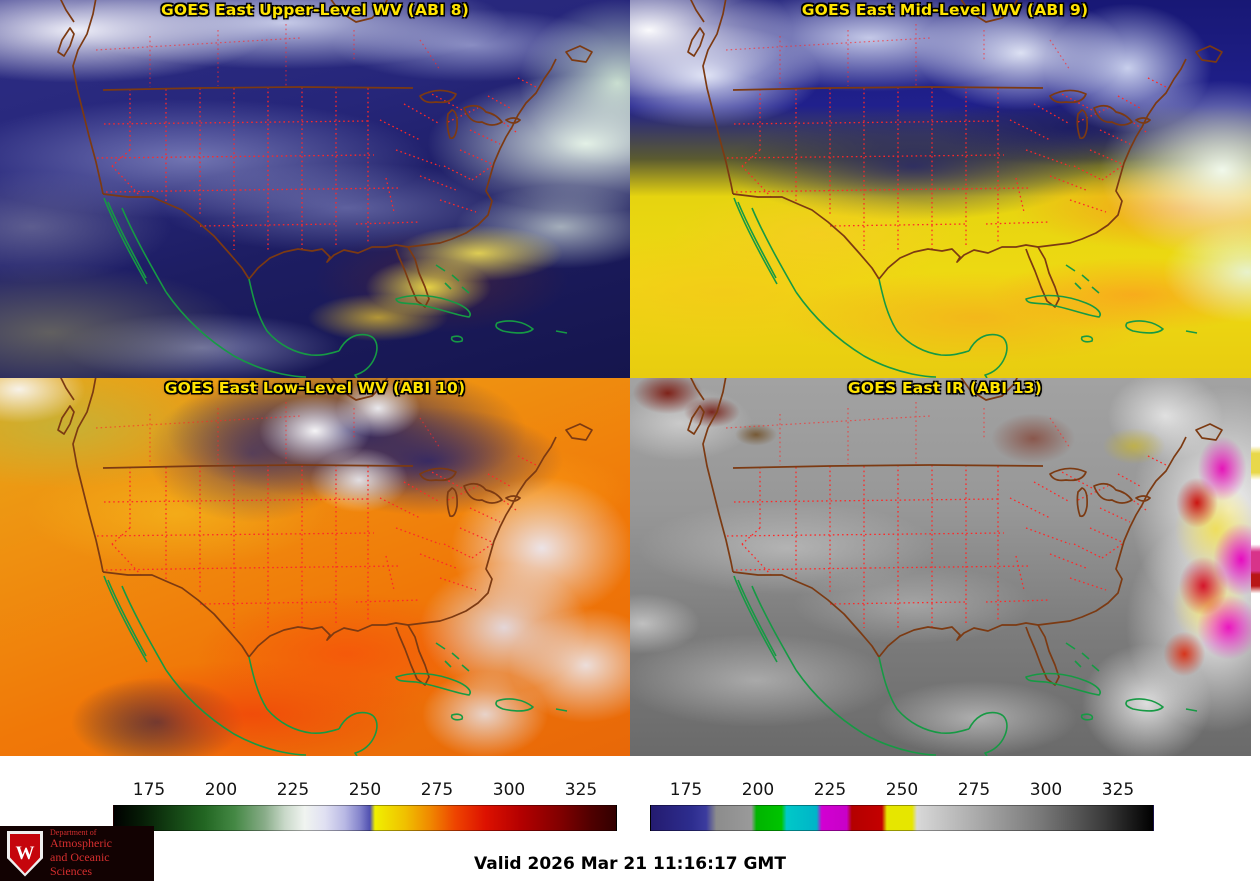 Image resolution: width=1260 pixels, height=881 pixels. What do you see at coordinates (73, 833) in the screenshot?
I see `logo-dept-line: Department of` at bounding box center [73, 833].